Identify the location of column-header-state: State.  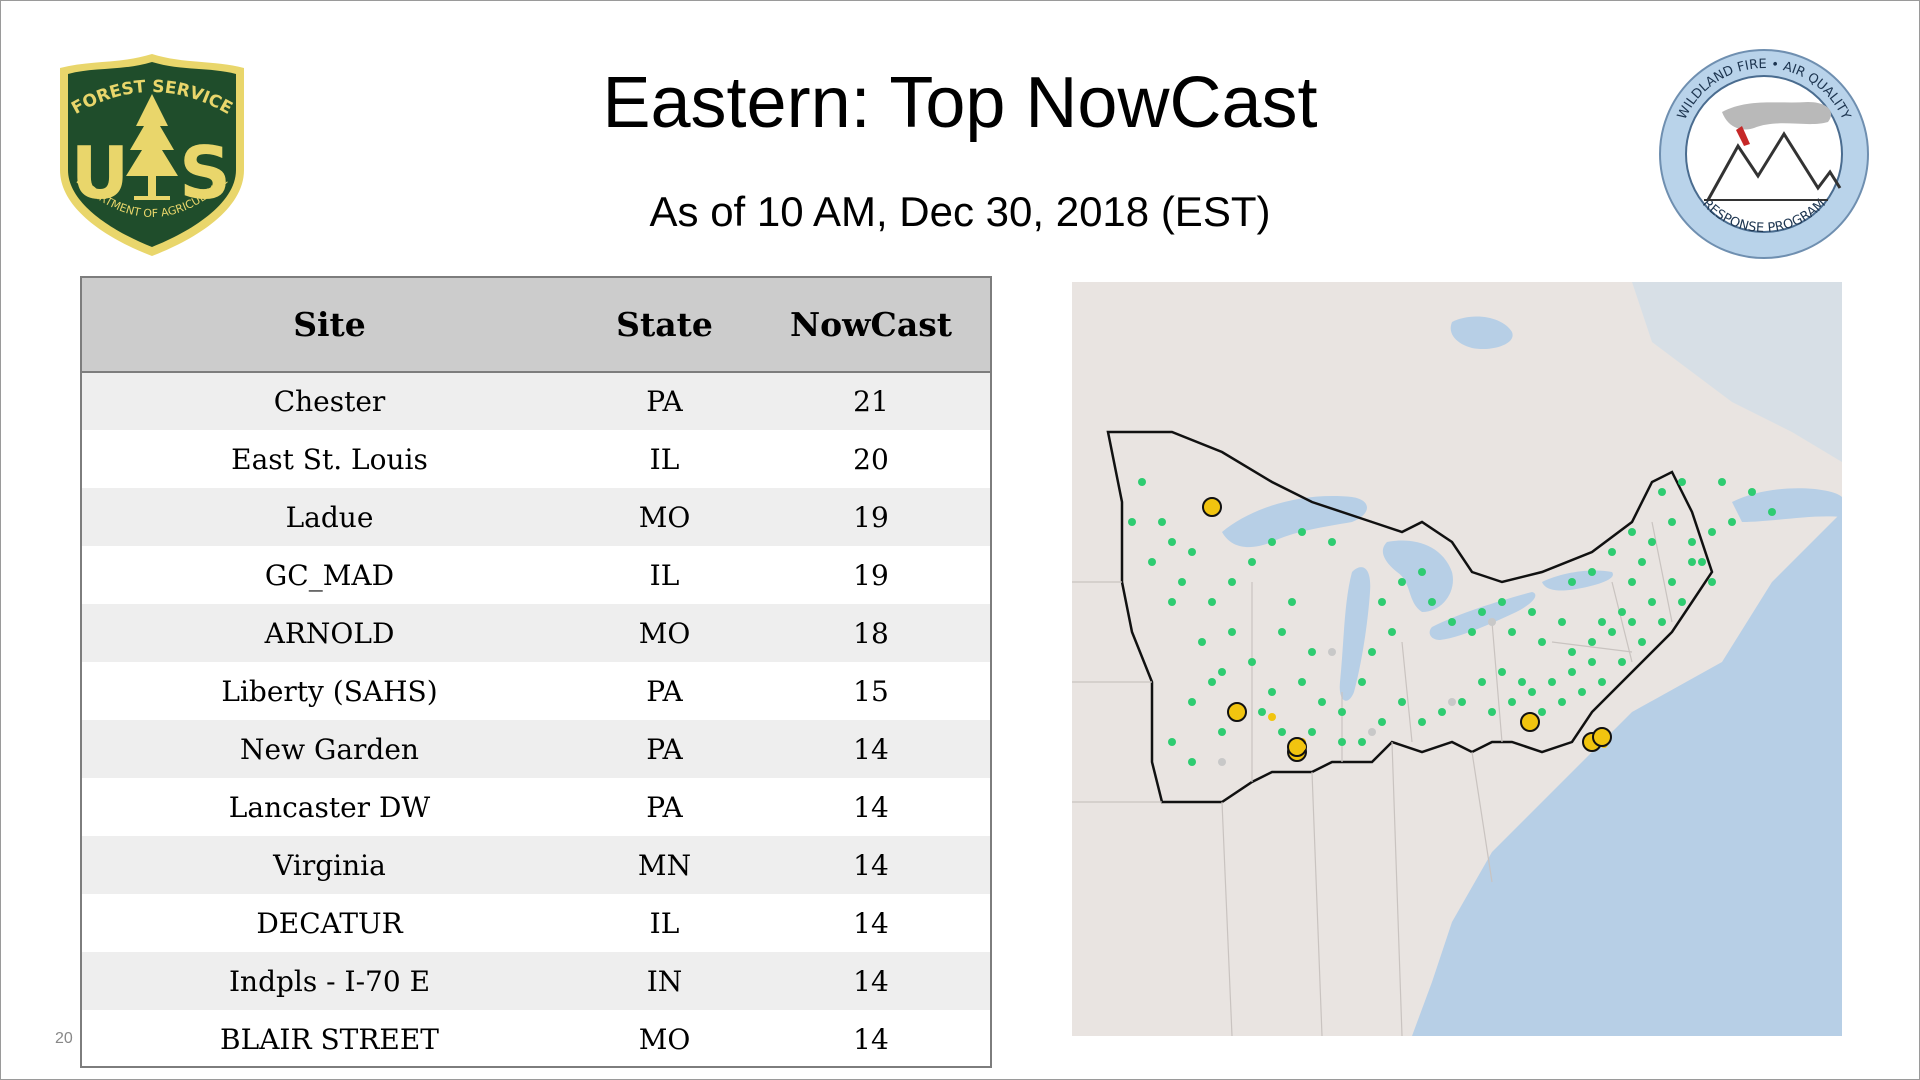
(664, 325).